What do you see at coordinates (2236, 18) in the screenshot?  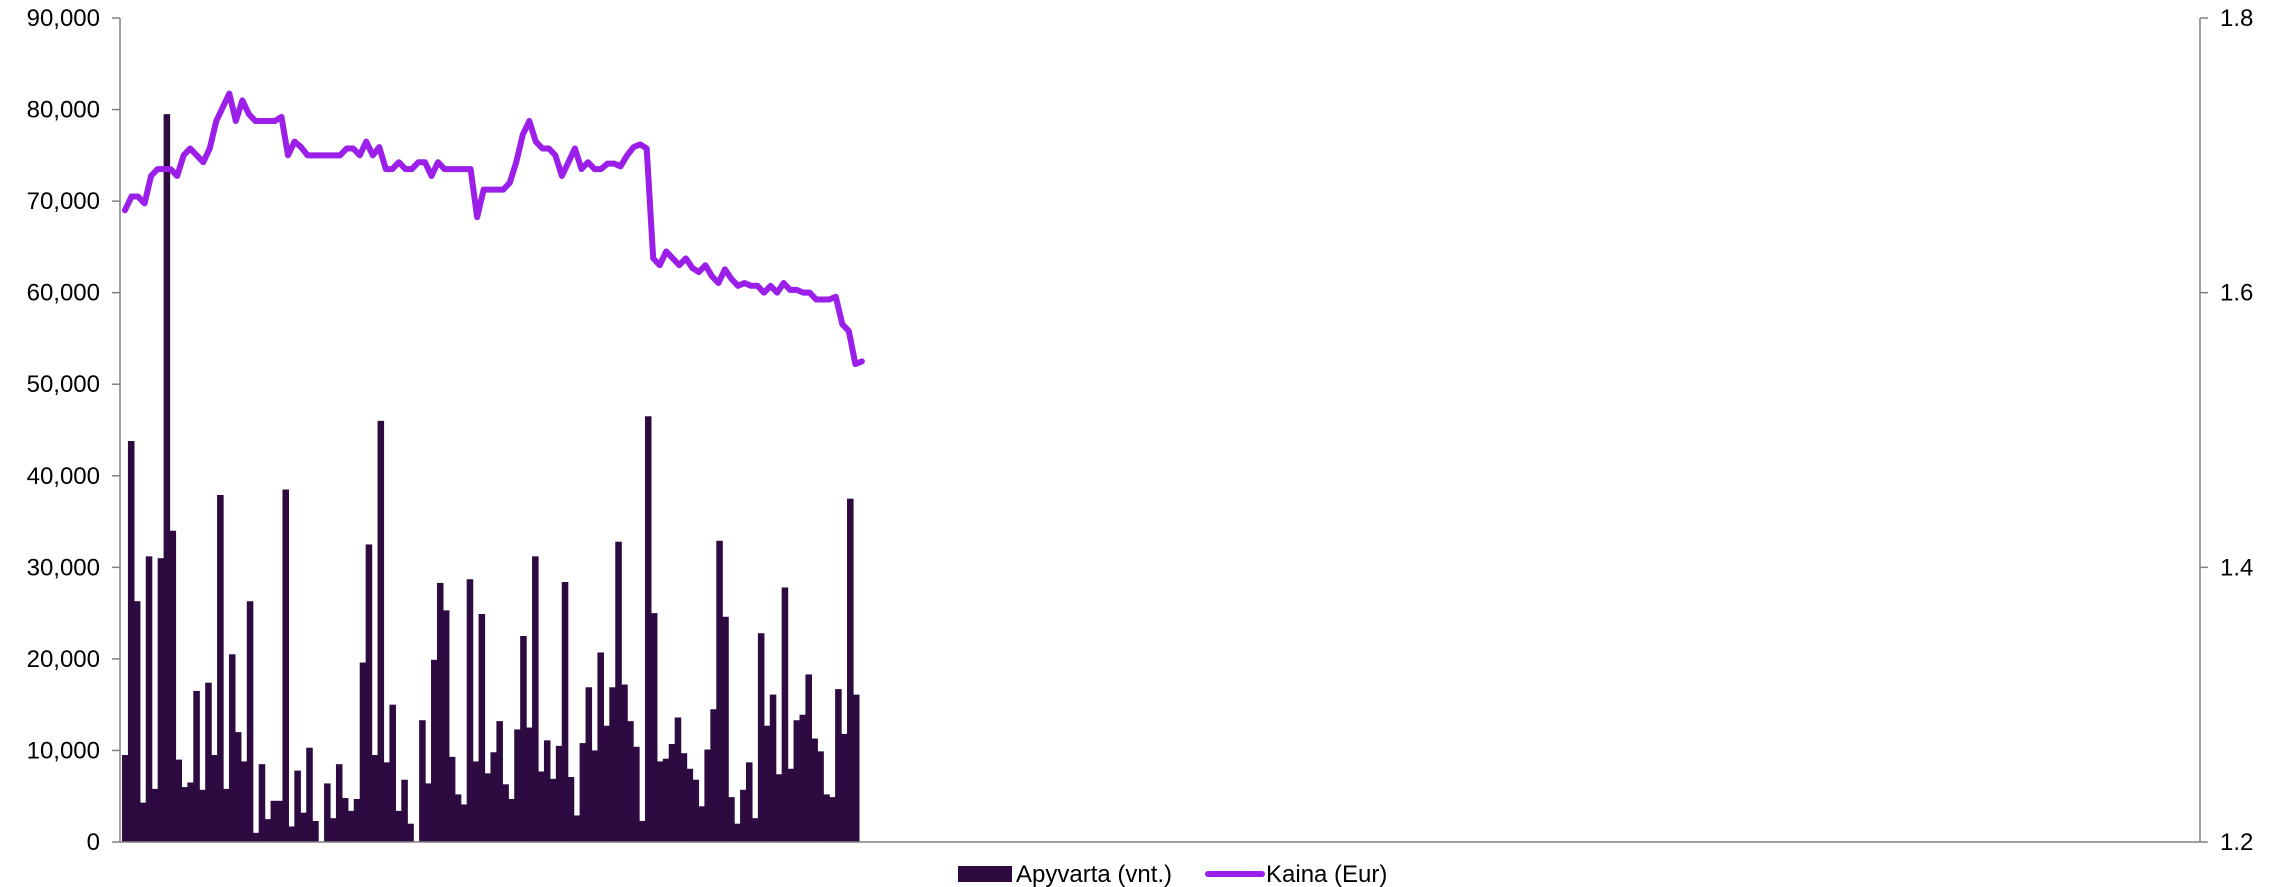 I see `y-tick-label-right: 1.8` at bounding box center [2236, 18].